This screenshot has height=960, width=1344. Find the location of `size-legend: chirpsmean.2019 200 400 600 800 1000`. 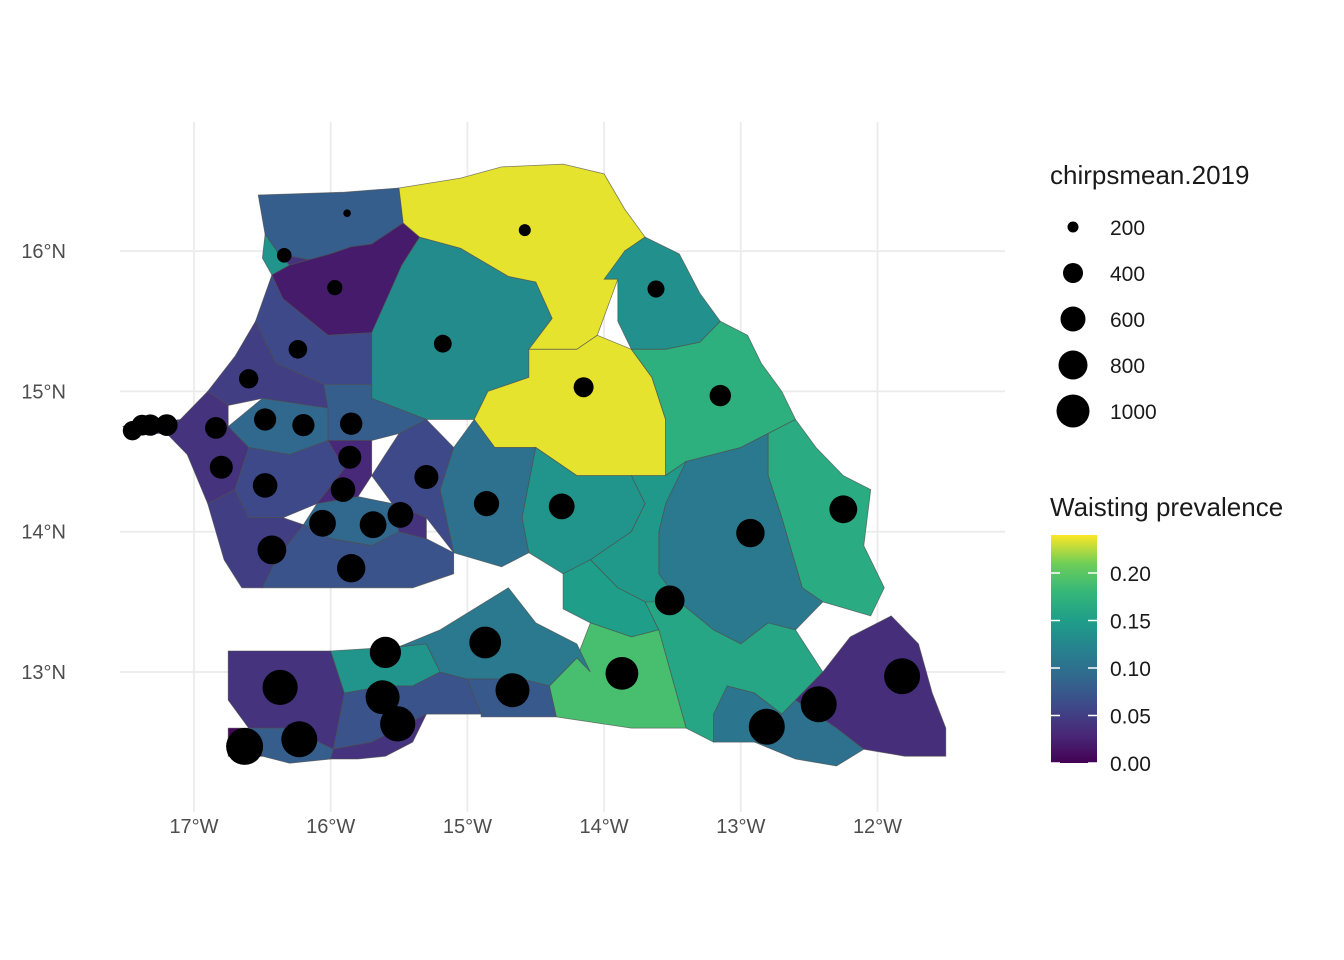

size-legend: chirpsmean.2019 200 400 600 800 1000 is located at coordinates (1149, 294).